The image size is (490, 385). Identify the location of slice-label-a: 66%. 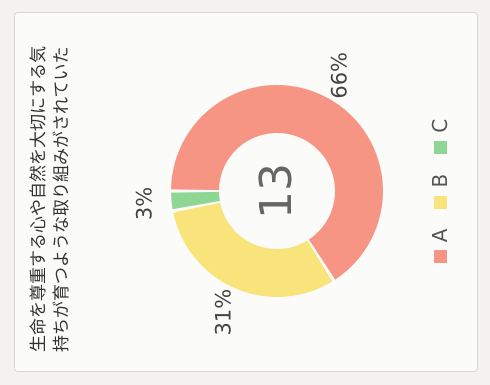
(340, 75).